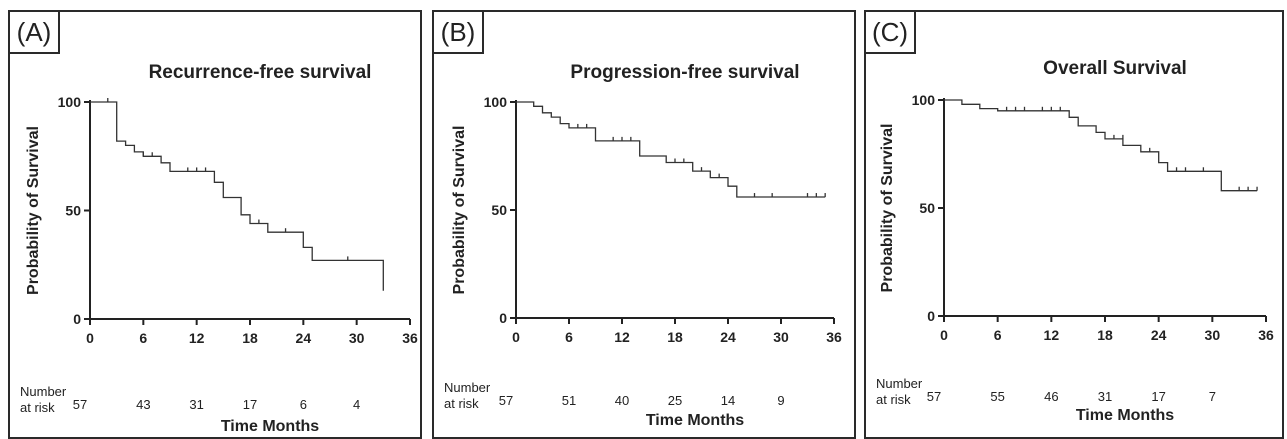 This screenshot has width=1287, height=439. Describe the element at coordinates (458, 32) in the screenshot. I see `panel-label: (B)` at that location.